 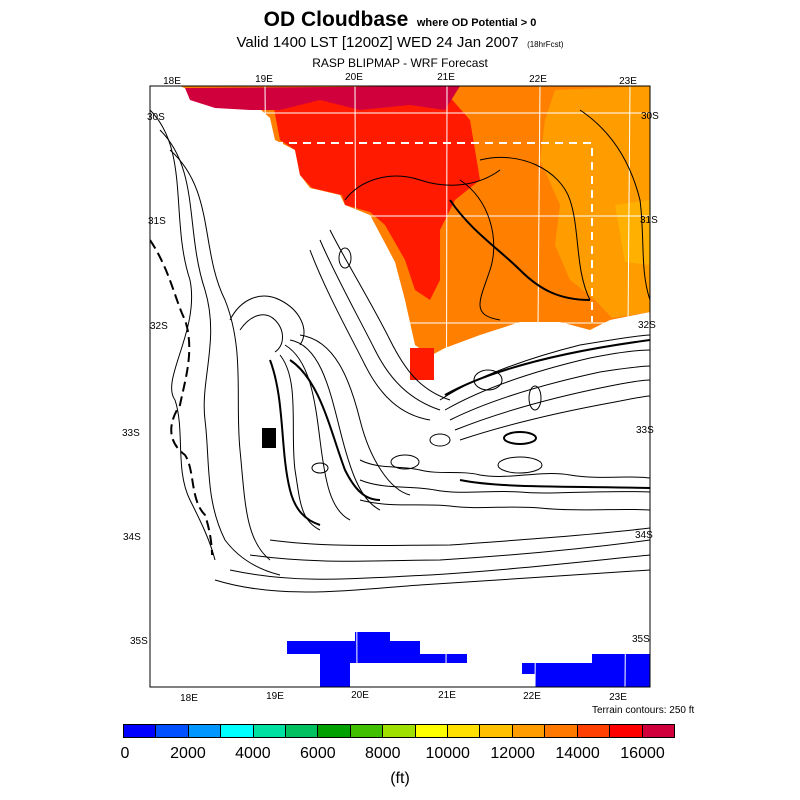 What do you see at coordinates (650, 116) in the screenshot?
I see `right-lat-label: 30S` at bounding box center [650, 116].